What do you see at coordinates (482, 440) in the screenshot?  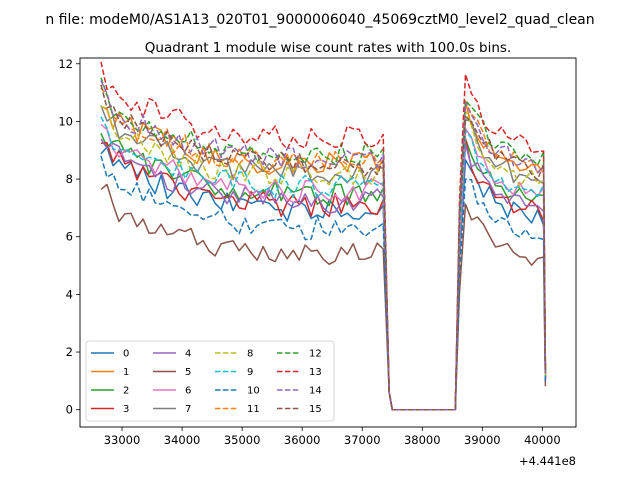 I see `x-tick-label: 39000` at bounding box center [482, 440].